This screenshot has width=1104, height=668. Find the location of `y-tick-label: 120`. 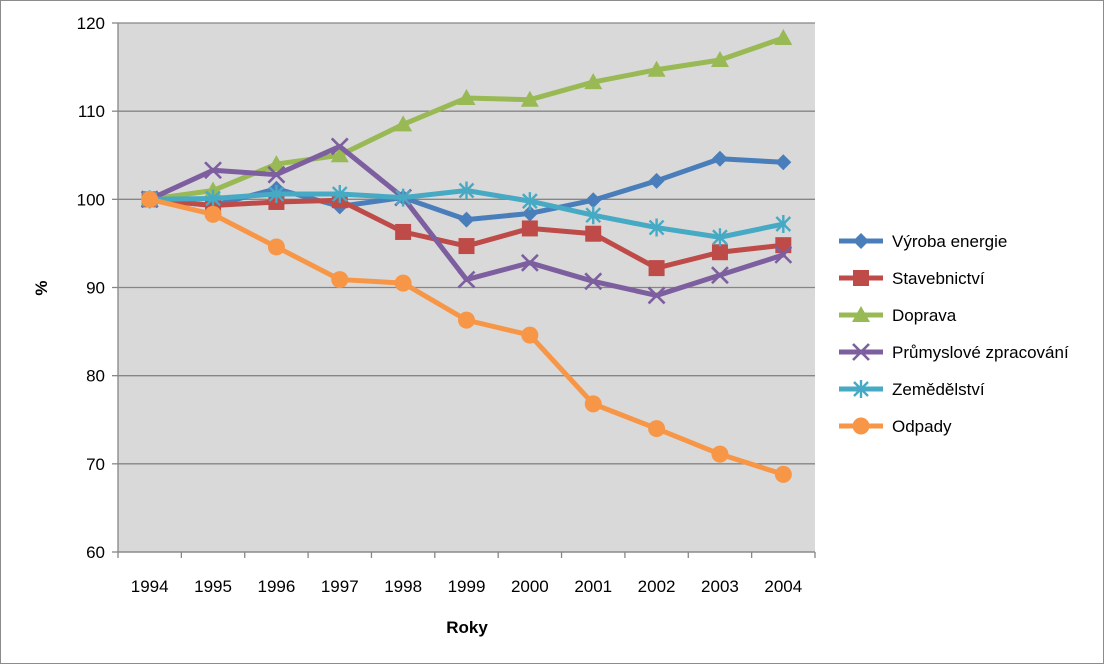

y-tick-label: 120 is located at coordinates (91, 23).